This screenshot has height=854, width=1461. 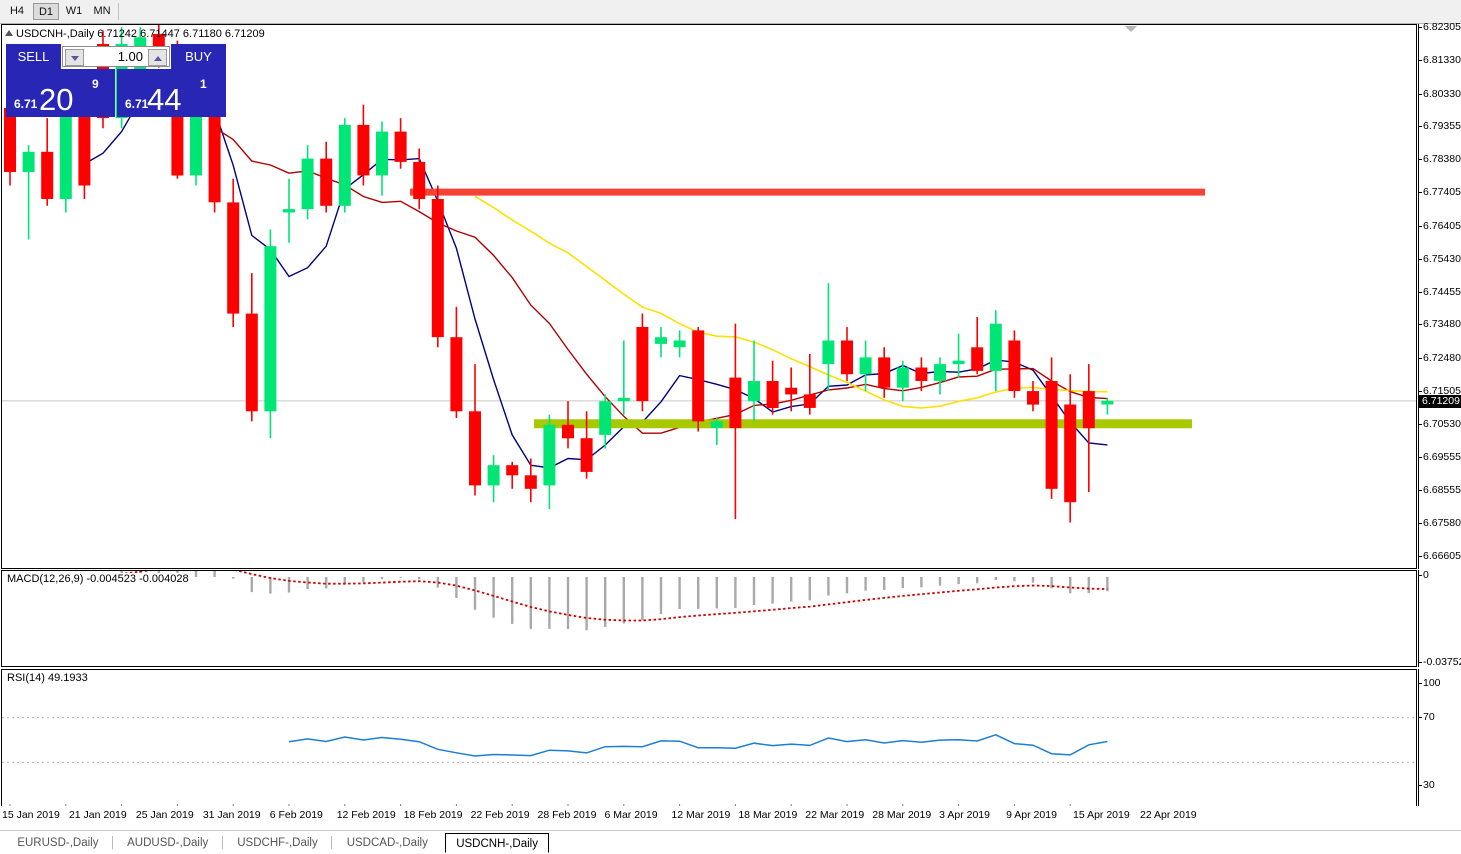 I want to click on time-axis-label: 21 Jan 2019, so click(x=97, y=815).